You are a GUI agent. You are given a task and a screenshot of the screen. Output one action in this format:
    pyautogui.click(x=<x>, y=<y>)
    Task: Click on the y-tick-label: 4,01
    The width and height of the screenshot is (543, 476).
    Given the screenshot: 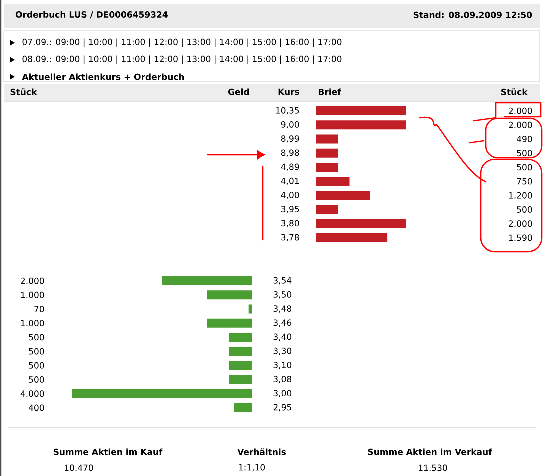 What is the action you would take?
    pyautogui.click(x=290, y=182)
    